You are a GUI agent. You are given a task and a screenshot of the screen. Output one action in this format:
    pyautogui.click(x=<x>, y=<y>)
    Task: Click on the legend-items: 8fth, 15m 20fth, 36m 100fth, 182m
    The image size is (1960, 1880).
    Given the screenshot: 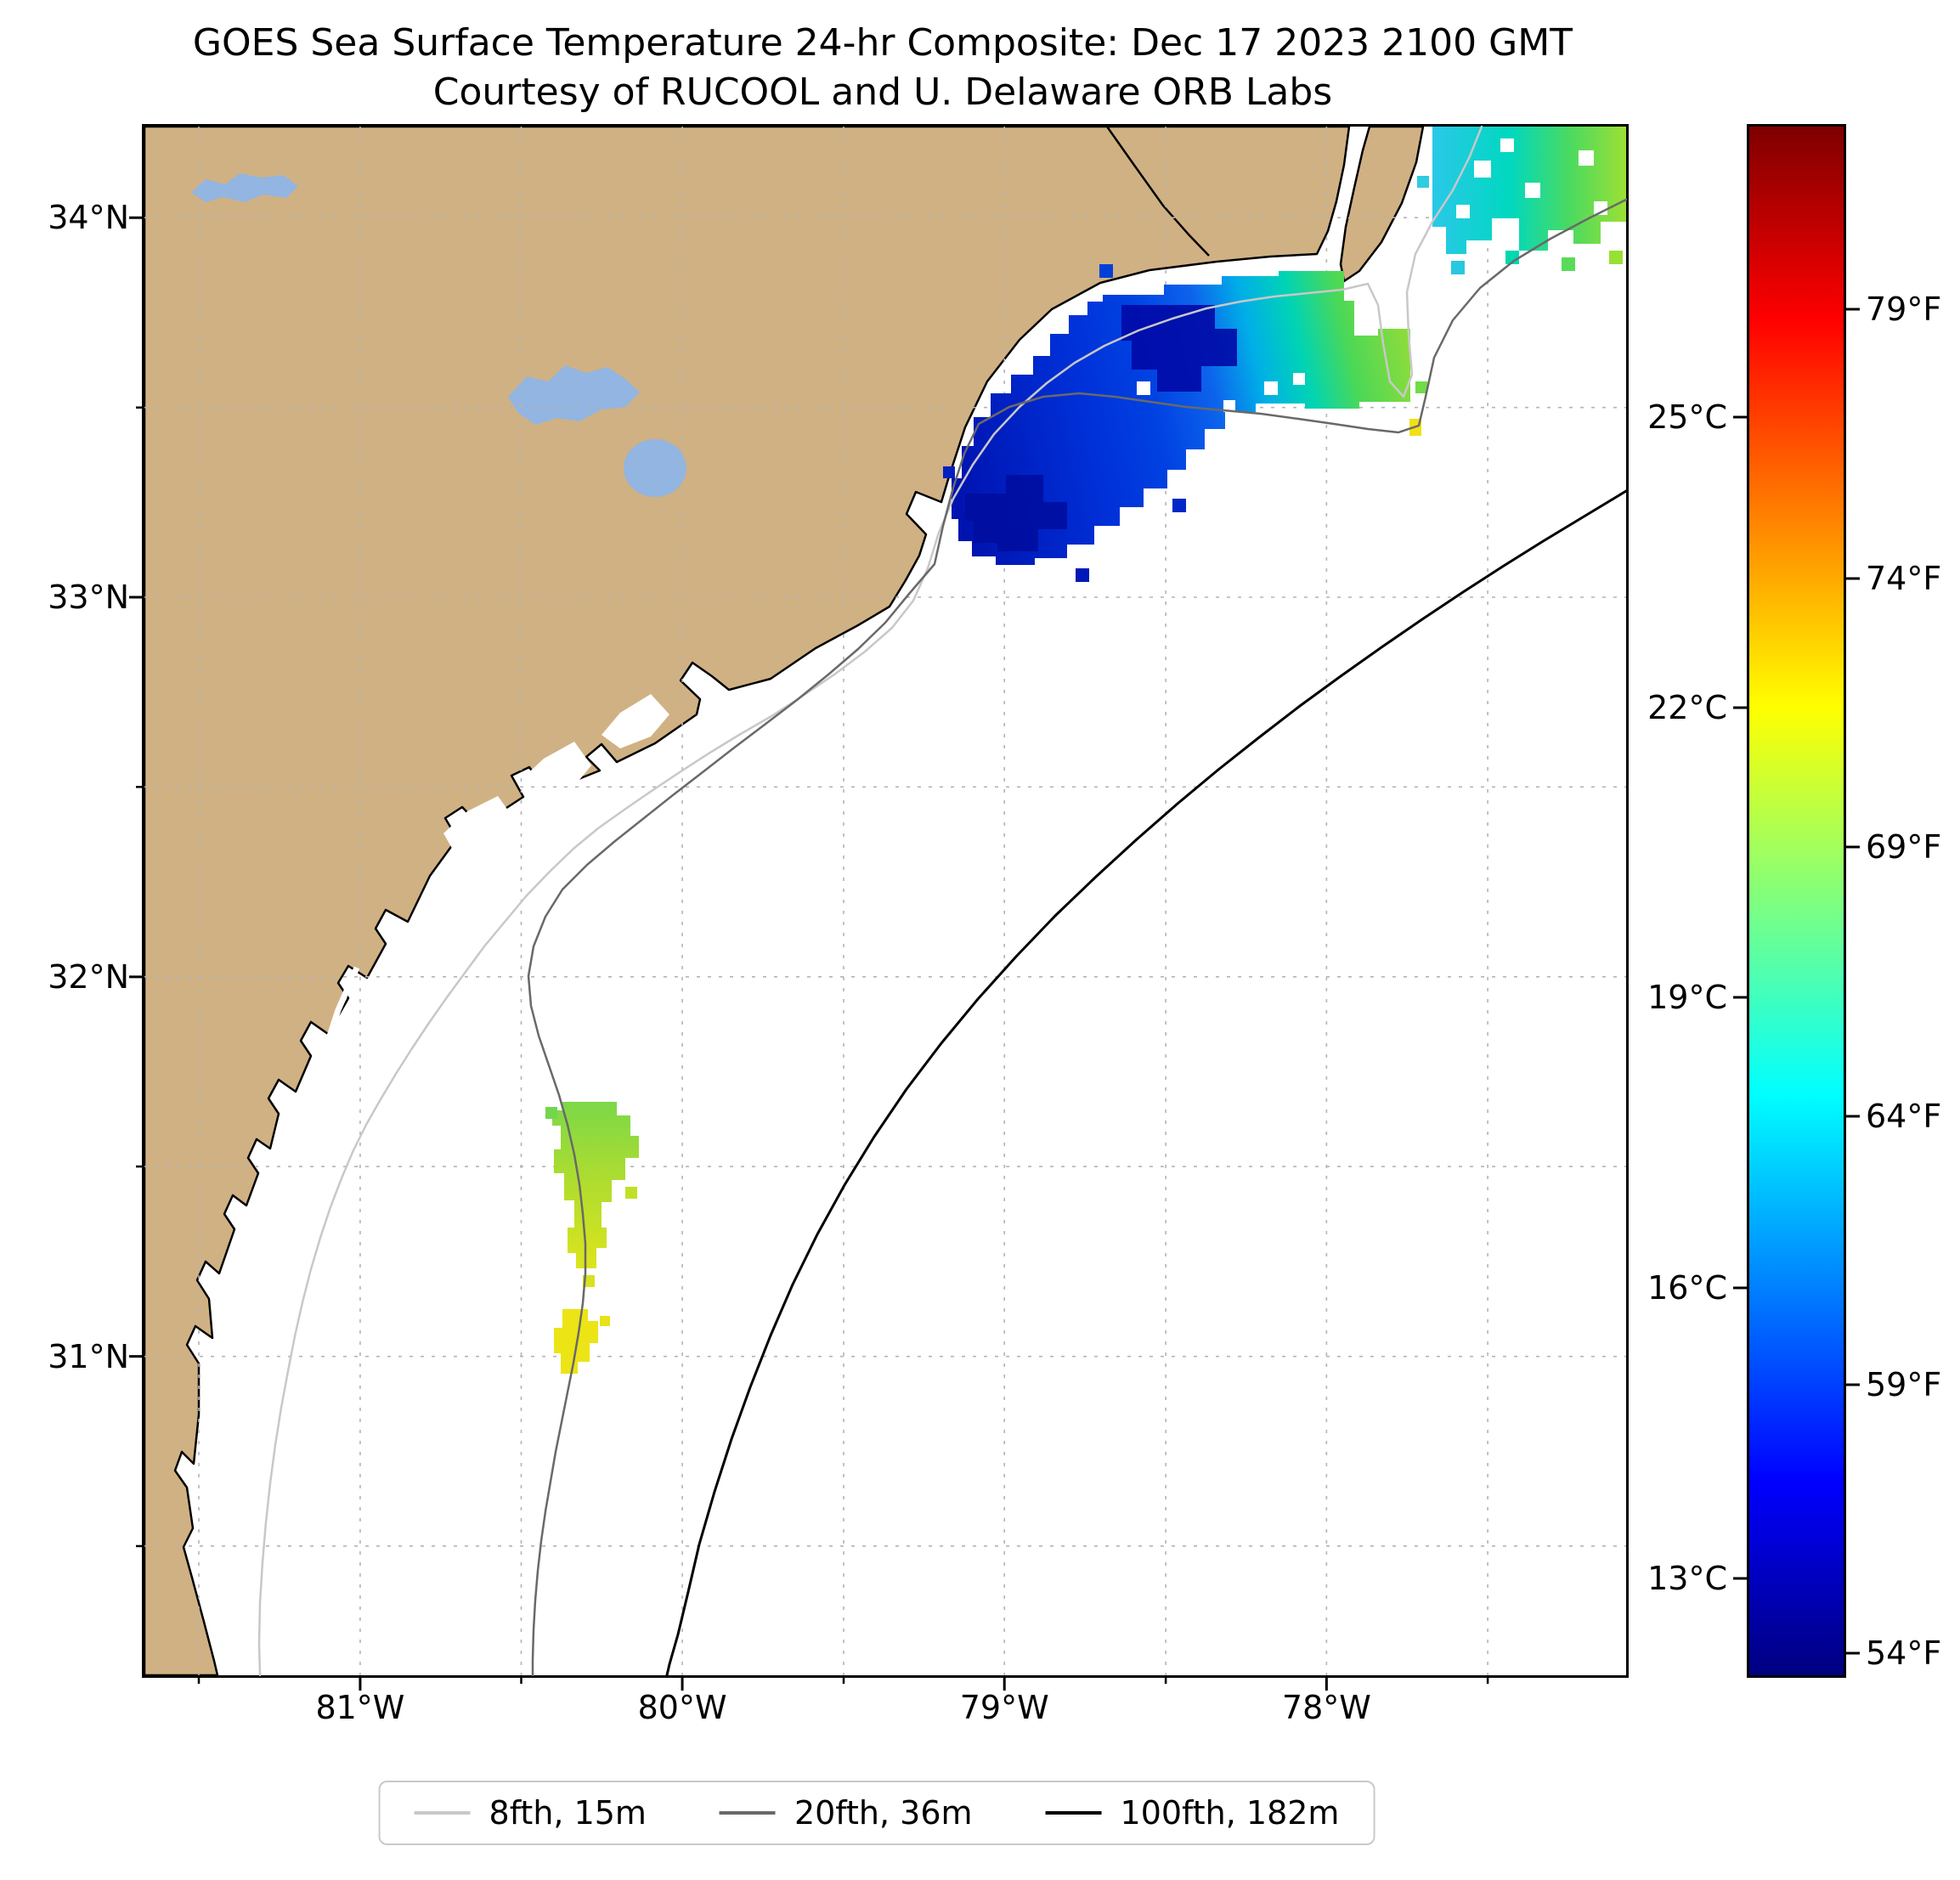 What is the action you would take?
    pyautogui.click(x=877, y=1813)
    